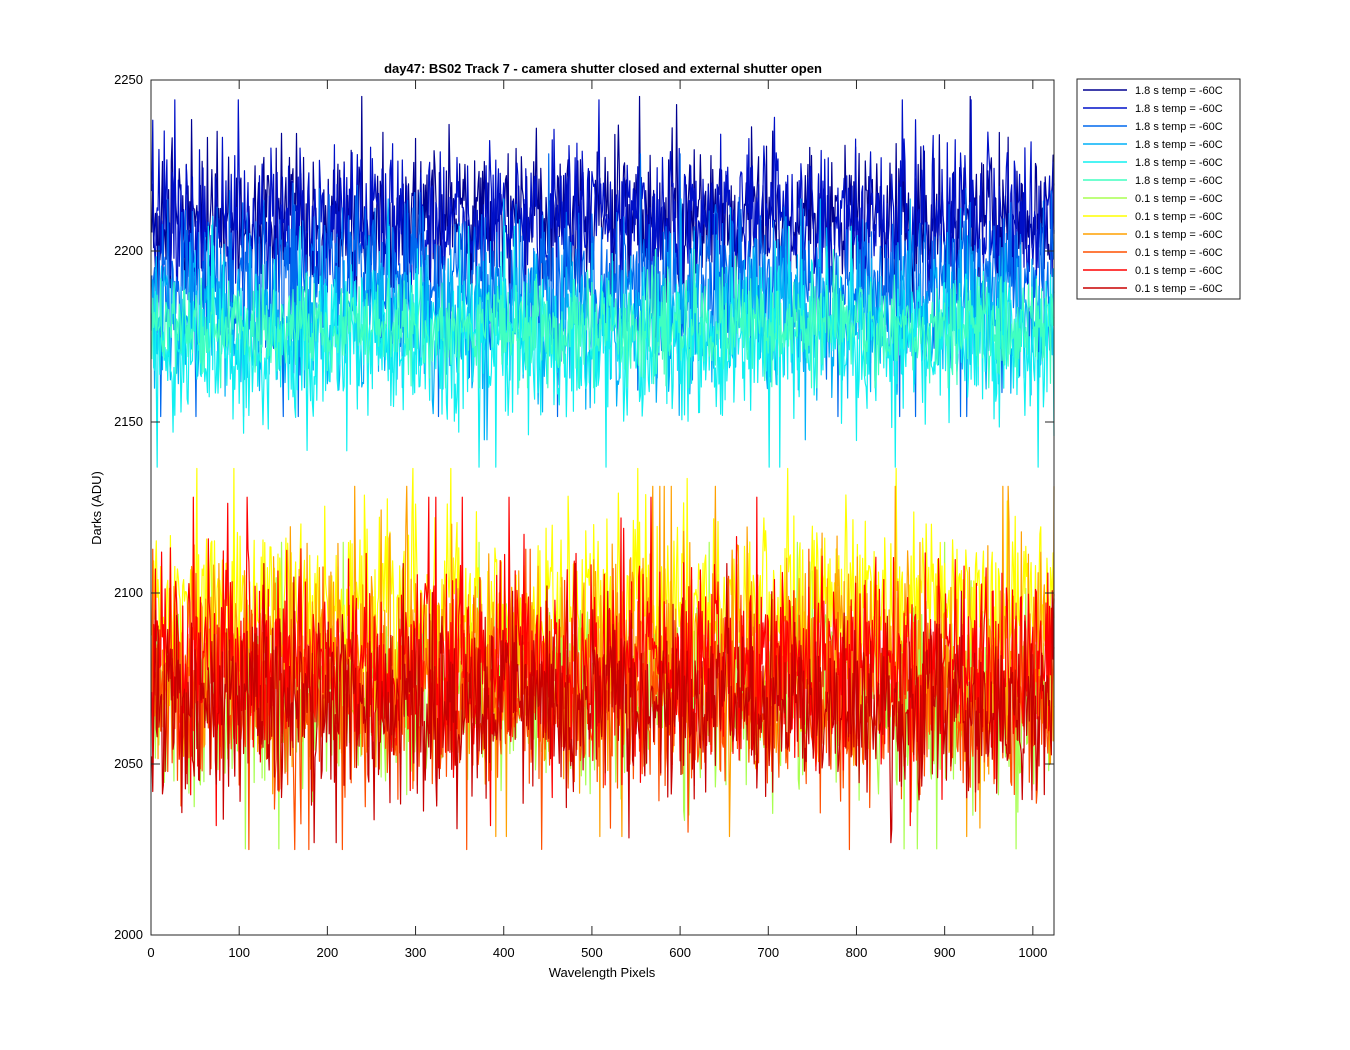  I want to click on x-tick-label: 500, so click(592, 952).